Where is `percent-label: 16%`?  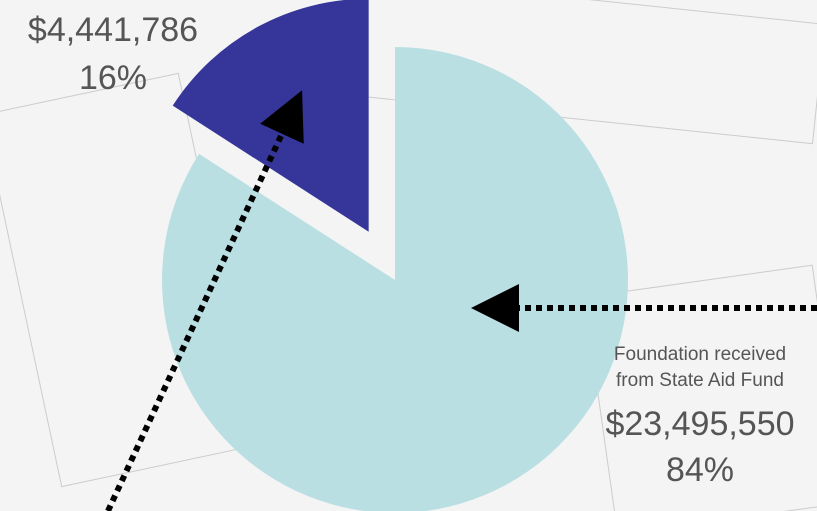 percent-label: 16% is located at coordinates (113, 78).